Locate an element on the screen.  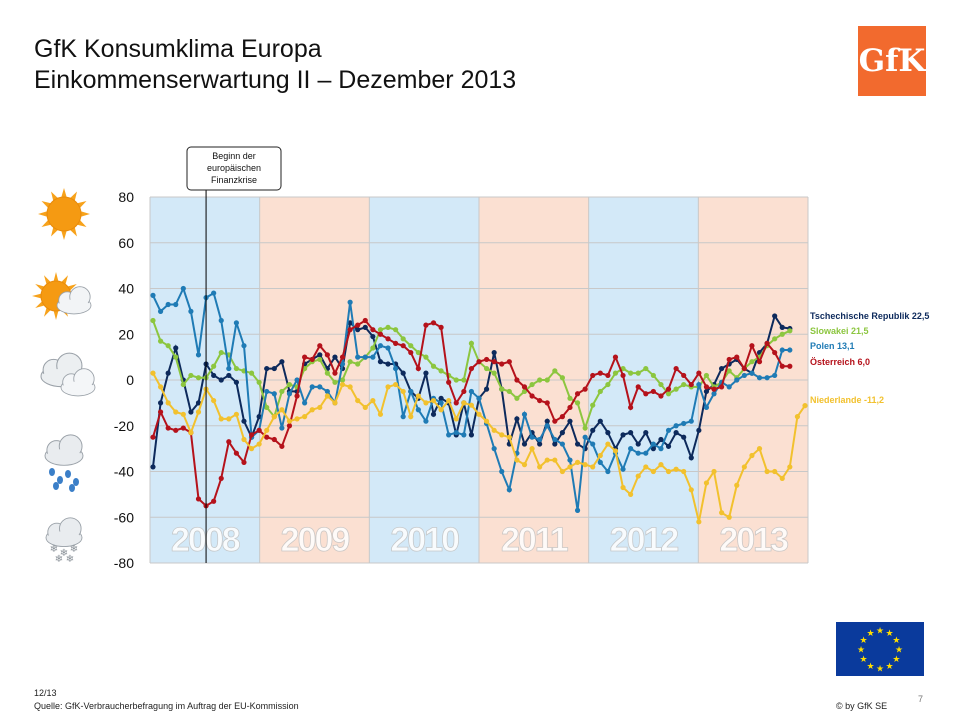
title-line-2: Einkommenserwartung II – Dezember 2013 is located at coordinates (275, 80).